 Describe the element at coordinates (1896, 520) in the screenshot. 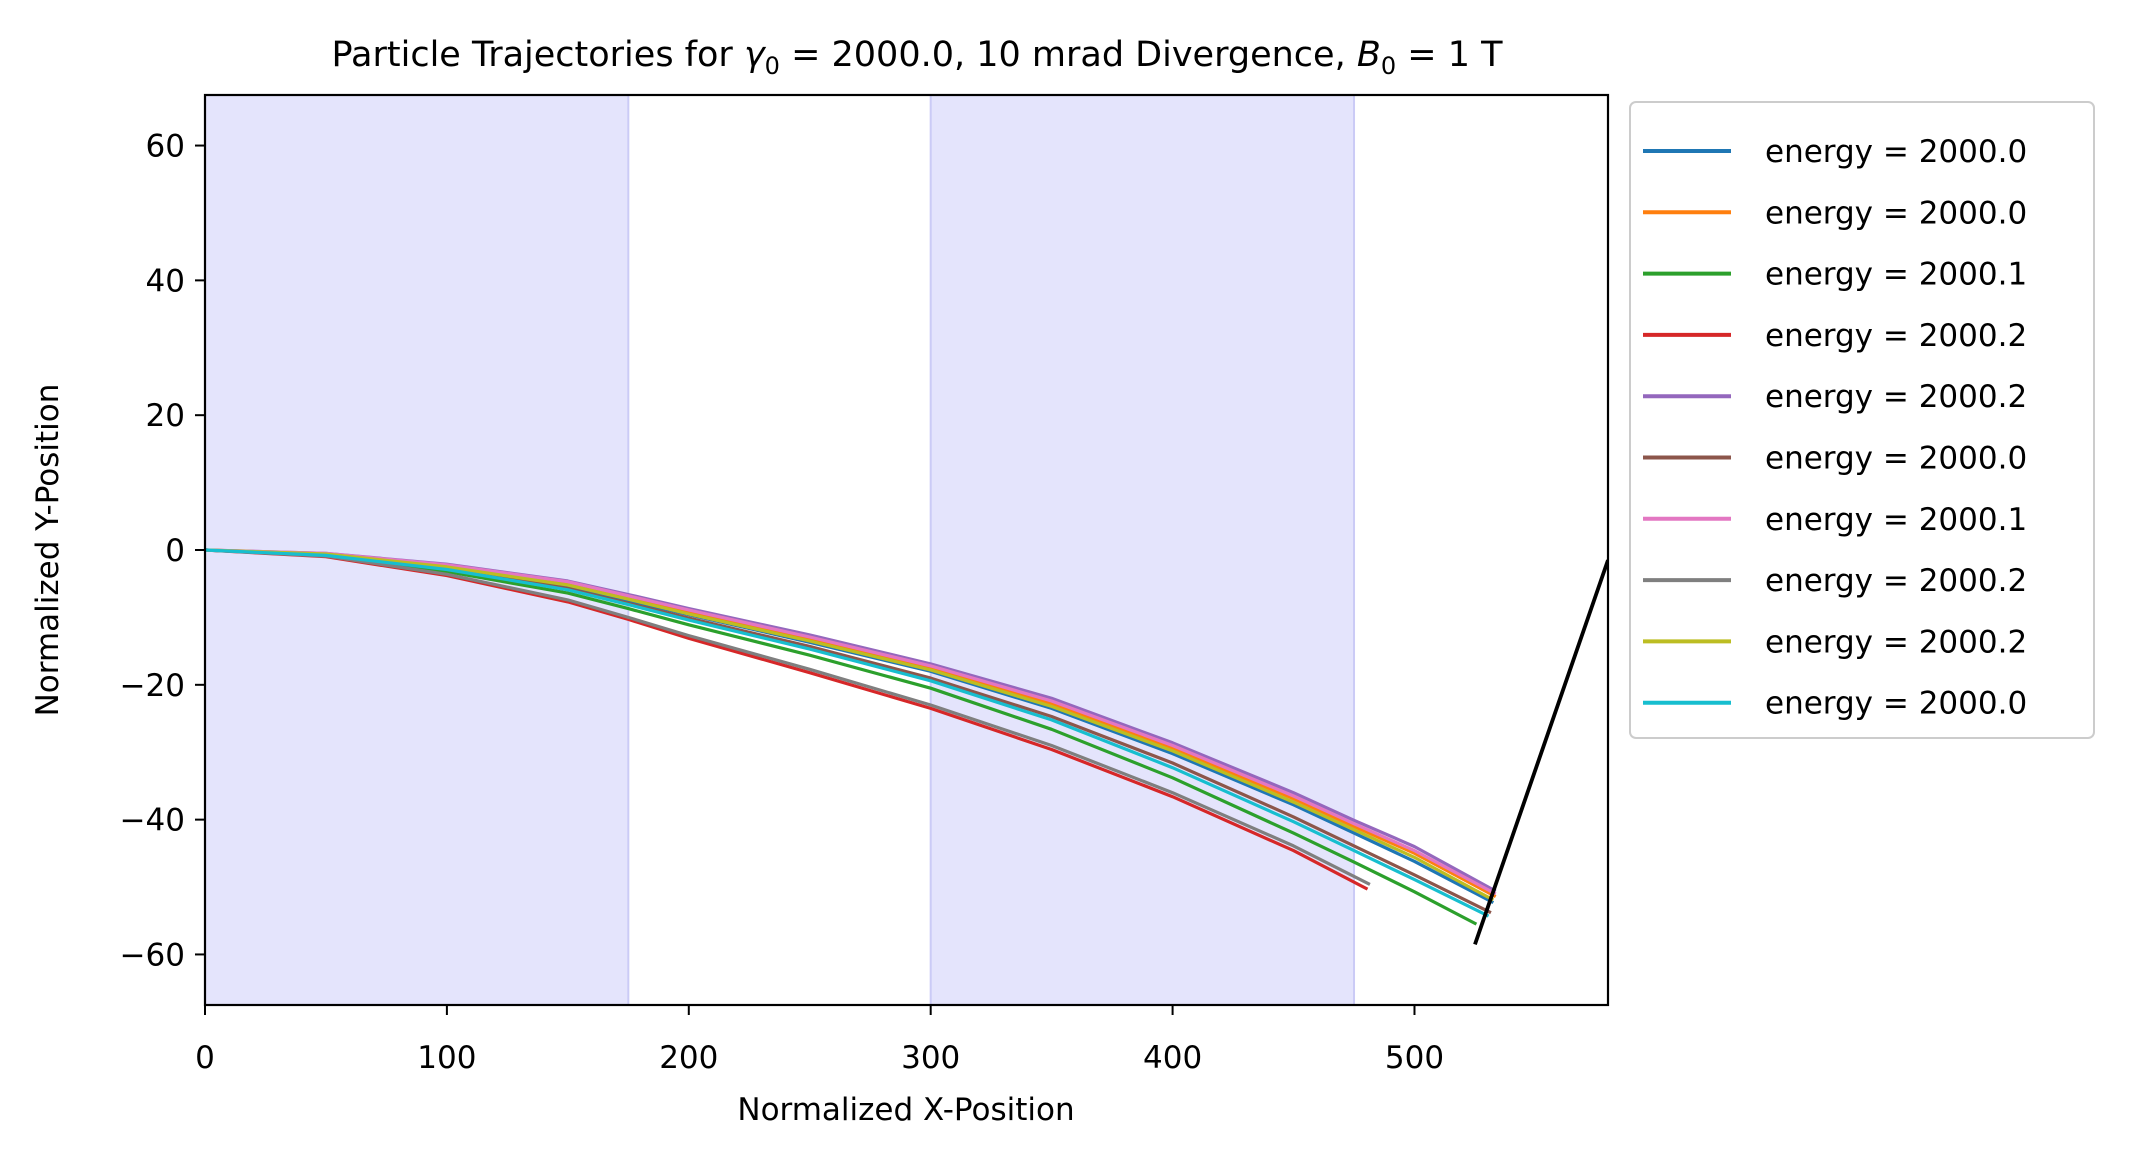

I see `legend-label-7: energy = 2000.1` at that location.